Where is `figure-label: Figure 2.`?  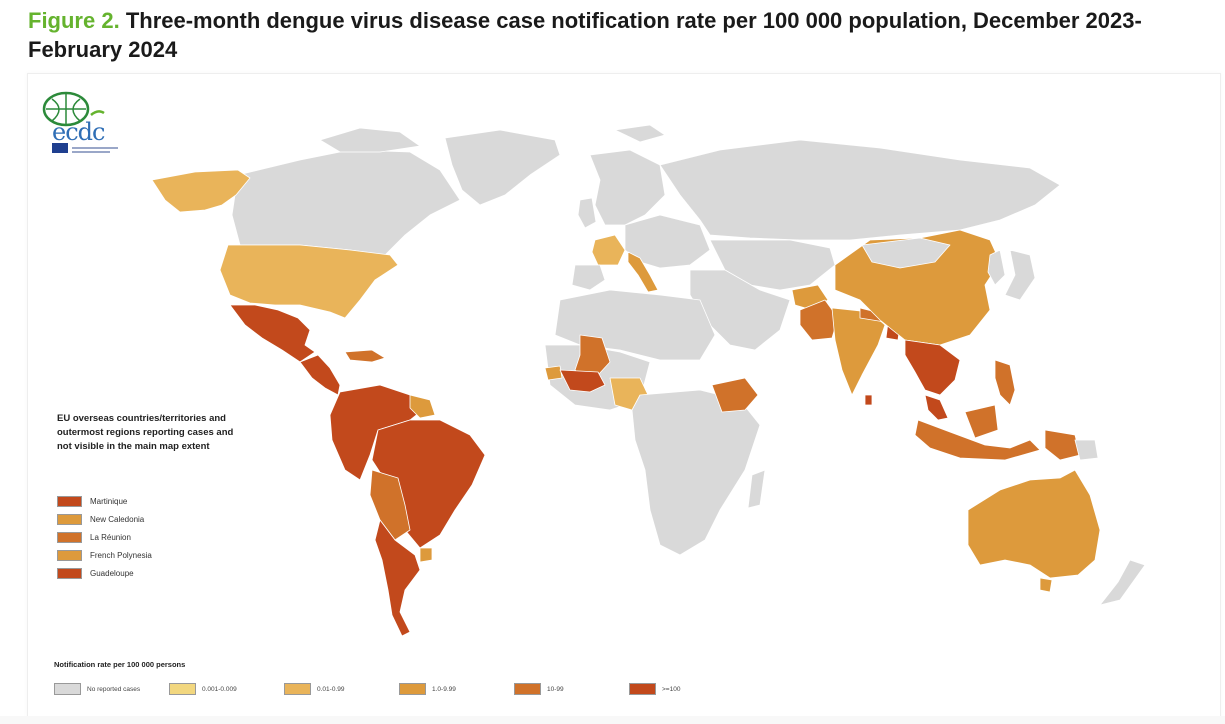 figure-label: Figure 2. is located at coordinates (74, 20).